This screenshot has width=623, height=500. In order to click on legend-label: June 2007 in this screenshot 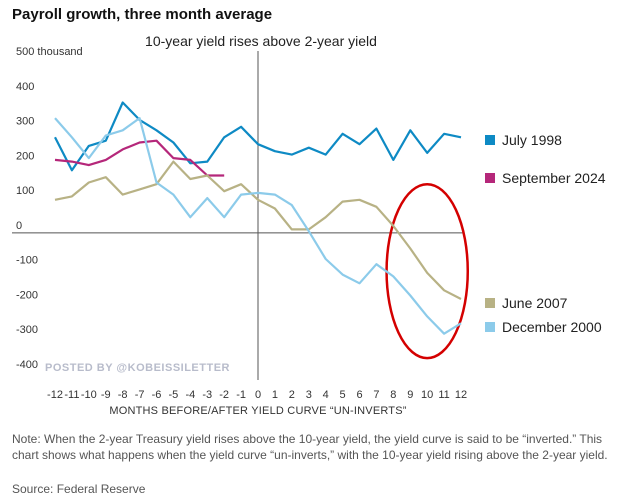, I will do `click(535, 303)`.